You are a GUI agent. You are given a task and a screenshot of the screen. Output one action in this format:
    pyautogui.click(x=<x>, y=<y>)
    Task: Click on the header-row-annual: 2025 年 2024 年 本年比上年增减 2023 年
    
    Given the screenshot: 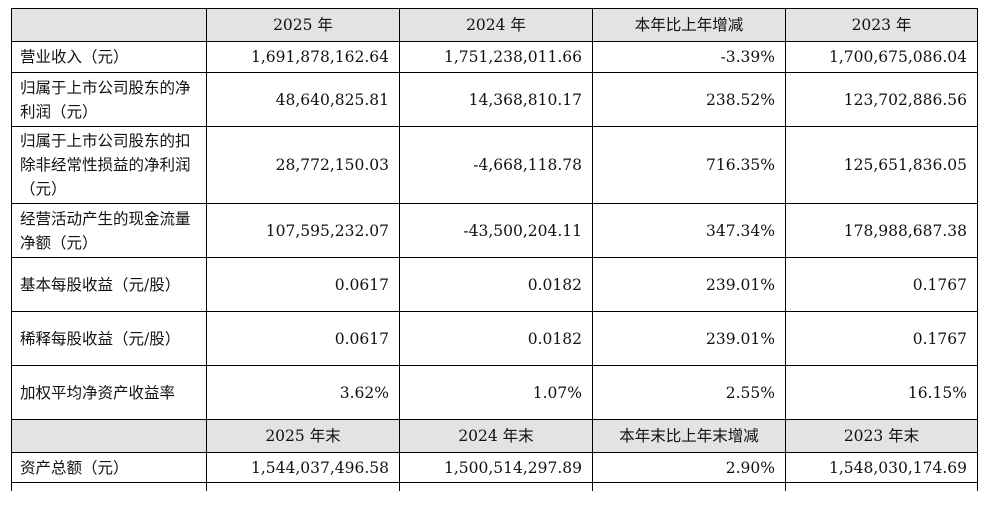 What is the action you would take?
    pyautogui.click(x=494, y=25)
    